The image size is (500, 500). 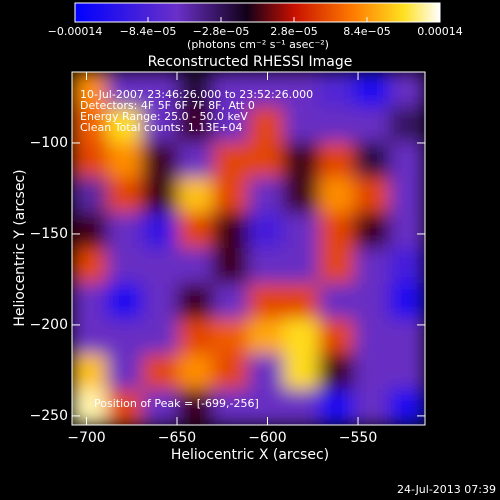 I want to click on colorbar-tick-label: 2.8e−05, so click(x=293, y=31).